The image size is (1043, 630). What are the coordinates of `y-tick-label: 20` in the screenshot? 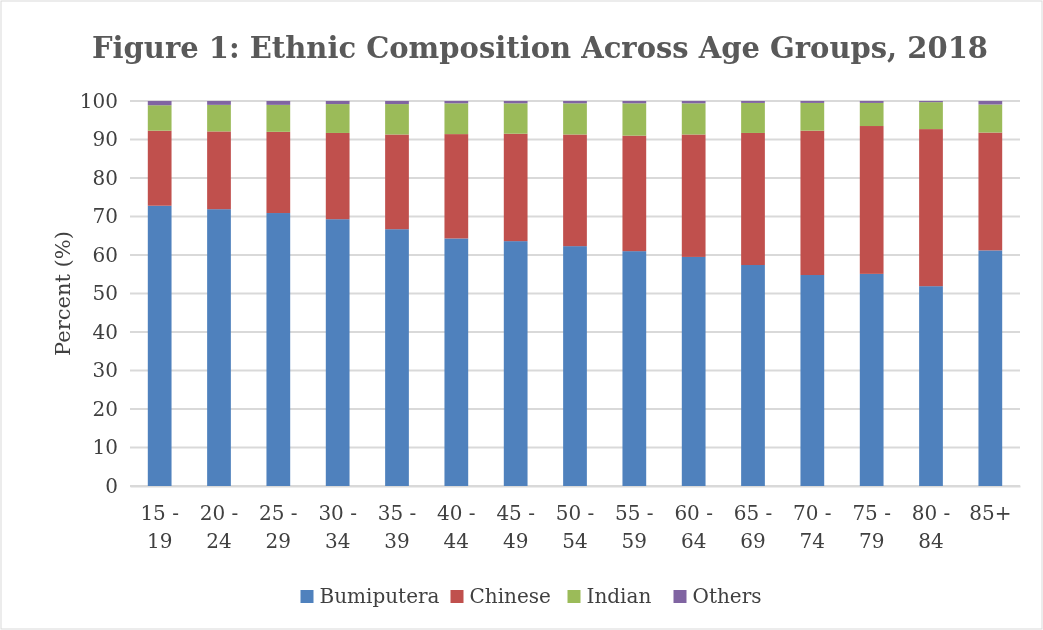 It's located at (105, 408).